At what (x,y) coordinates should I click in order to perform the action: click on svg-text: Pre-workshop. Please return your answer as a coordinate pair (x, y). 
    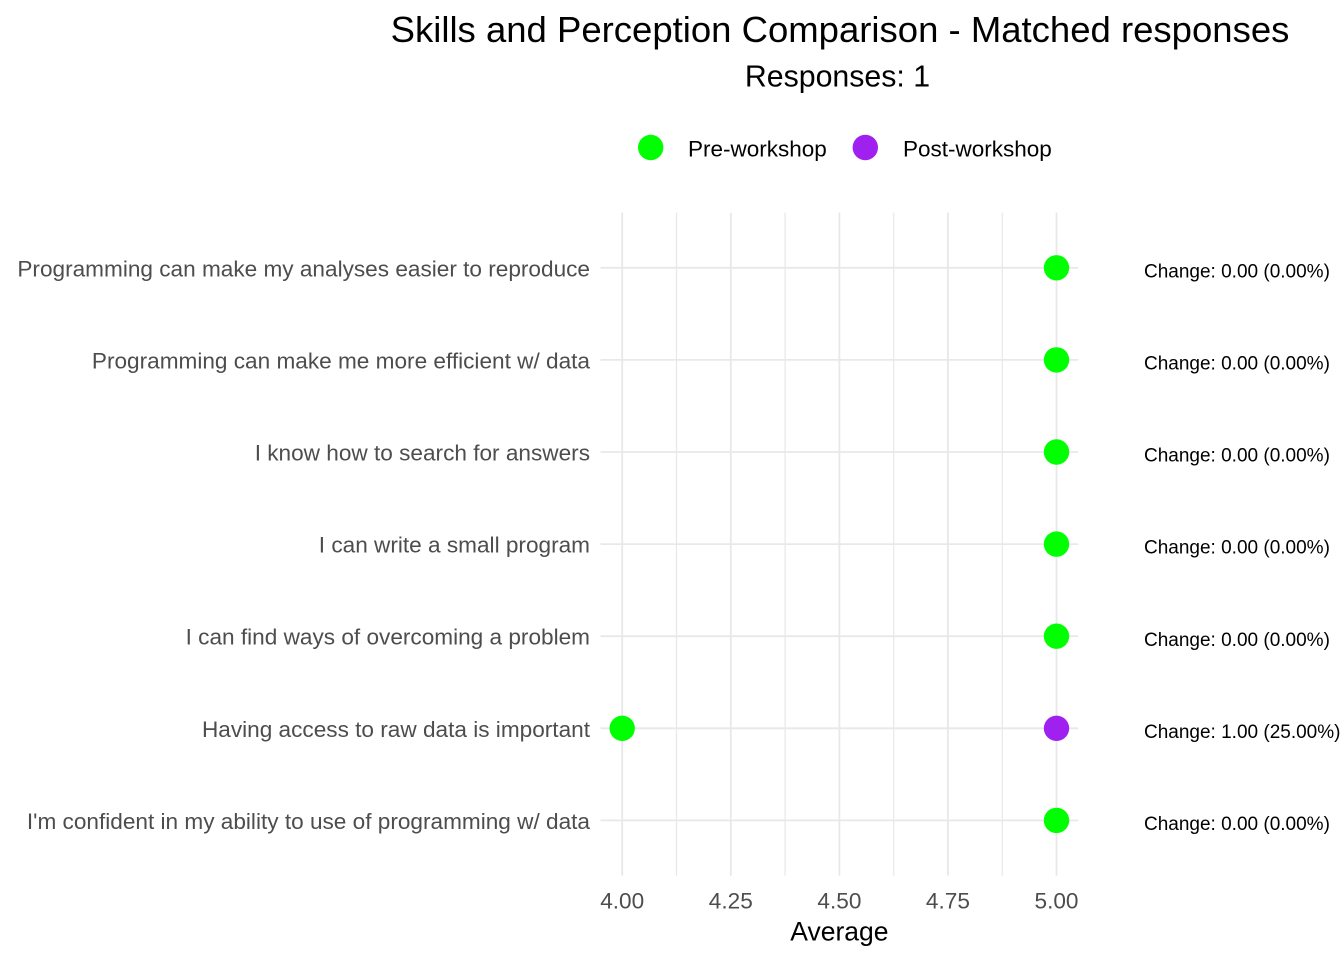
    Looking at the image, I should click on (757, 149).